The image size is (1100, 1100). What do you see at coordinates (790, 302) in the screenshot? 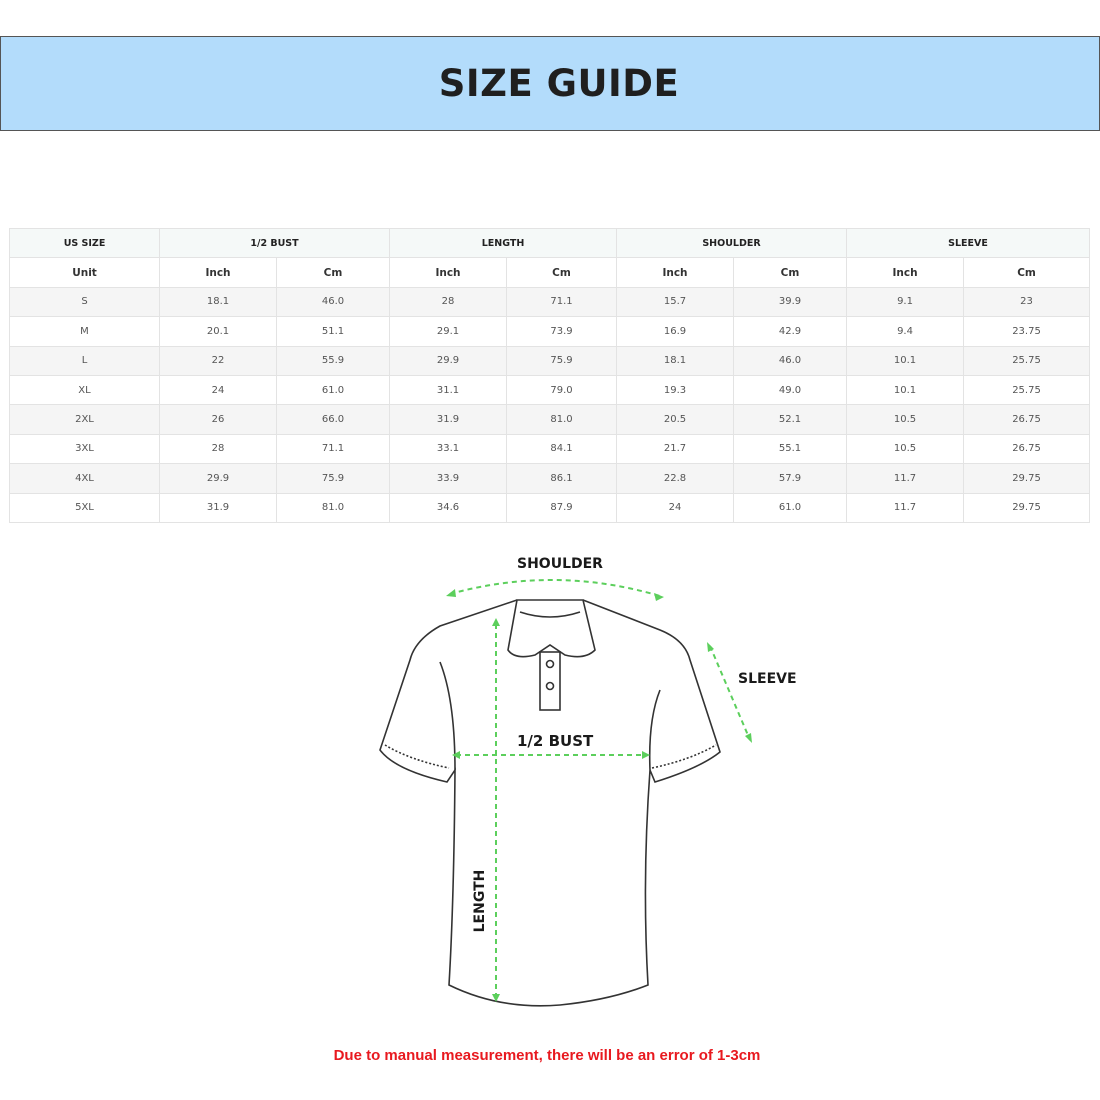
I see `table-cell: 39.9` at bounding box center [790, 302].